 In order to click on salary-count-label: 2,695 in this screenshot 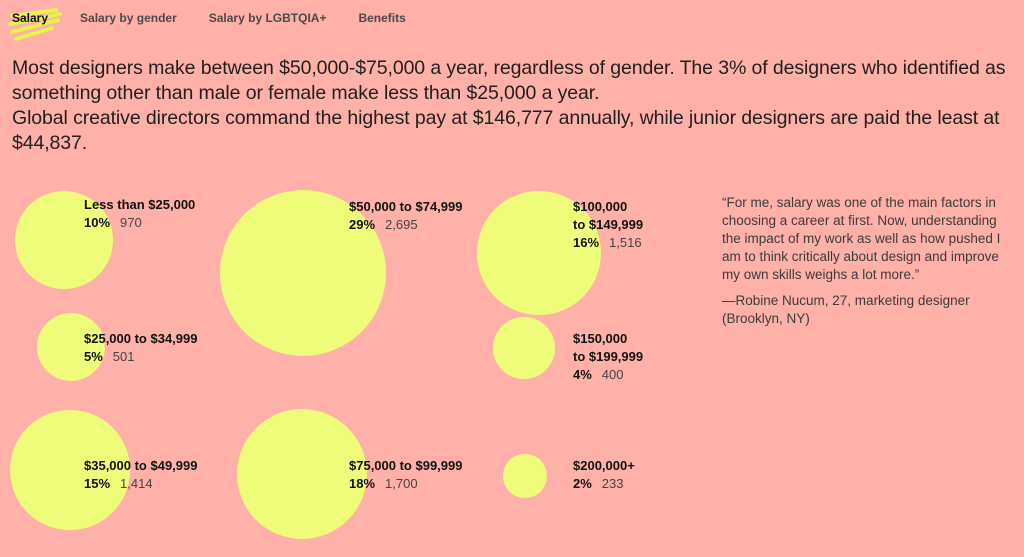, I will do `click(401, 224)`.